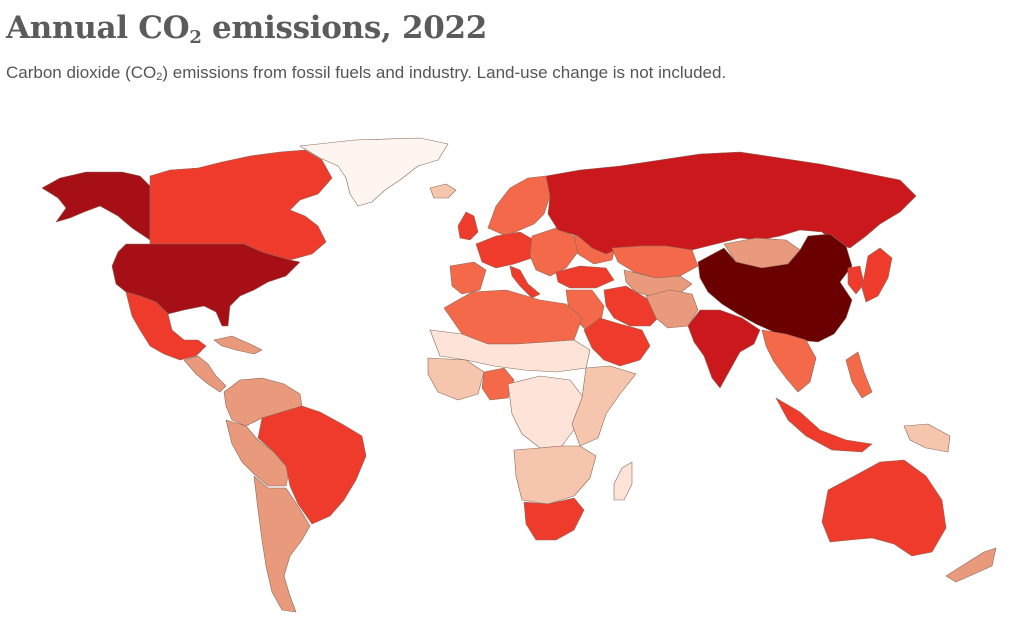 The width and height of the screenshot is (1024, 628). What do you see at coordinates (241, 205) in the screenshot?
I see `region-canada` at bounding box center [241, 205].